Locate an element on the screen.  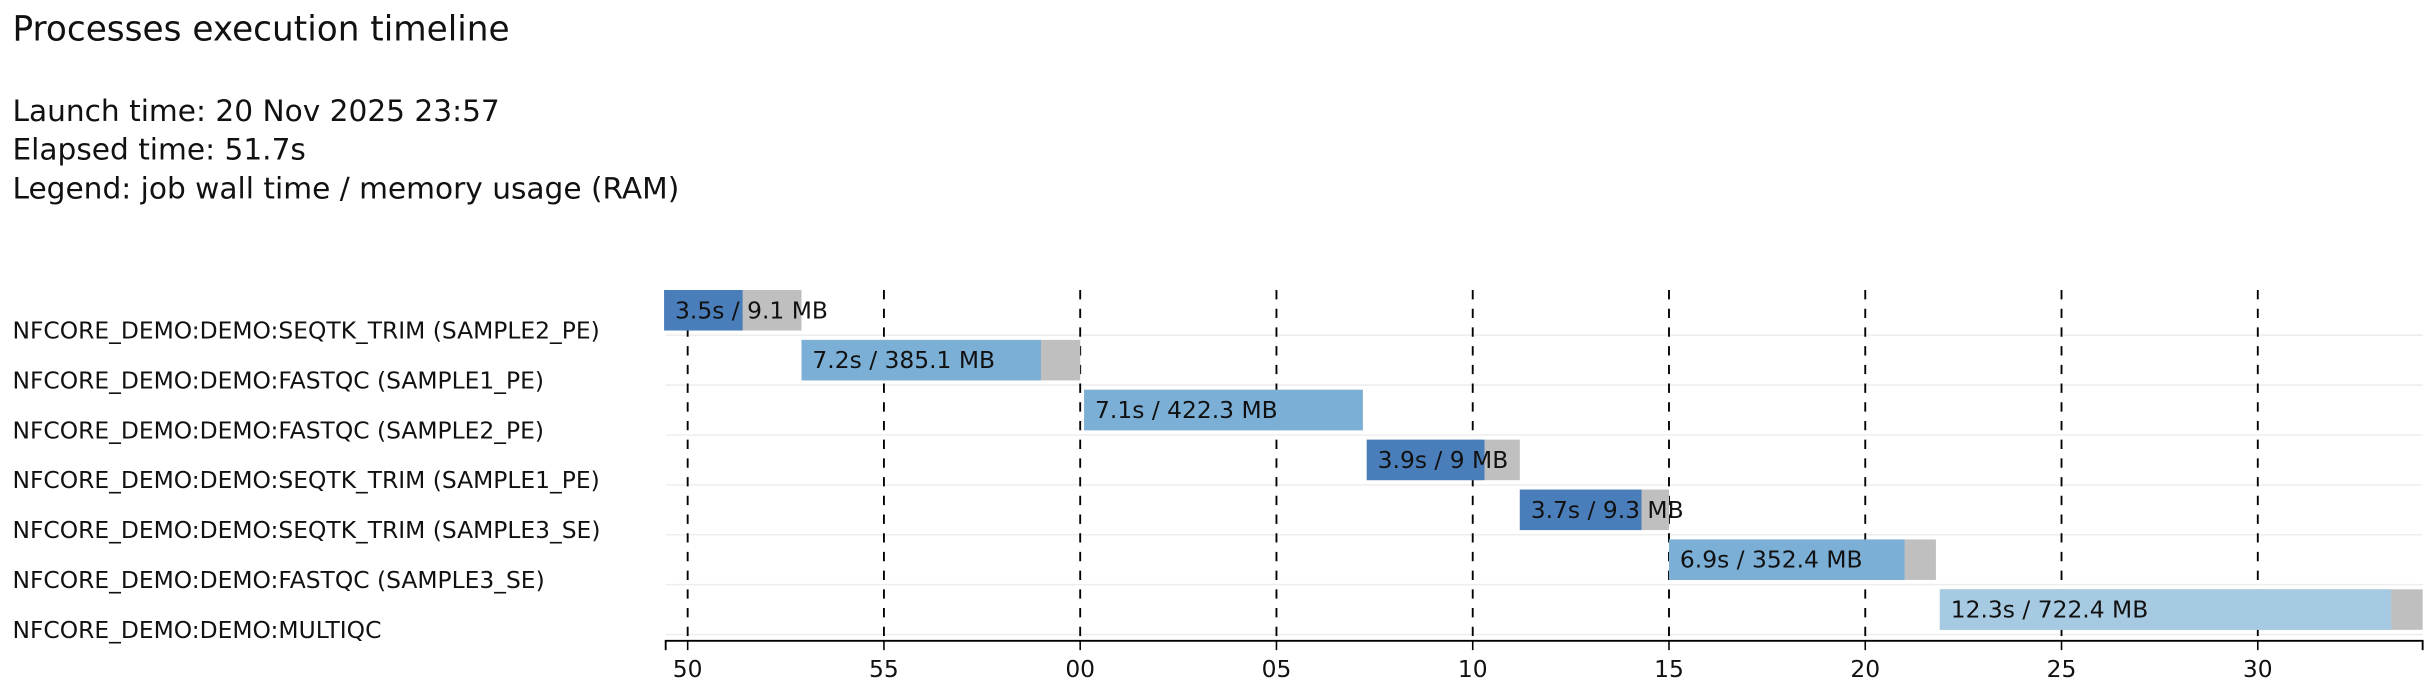
elapsed-time: Elapsed time: 51.7s is located at coordinates (158, 150).